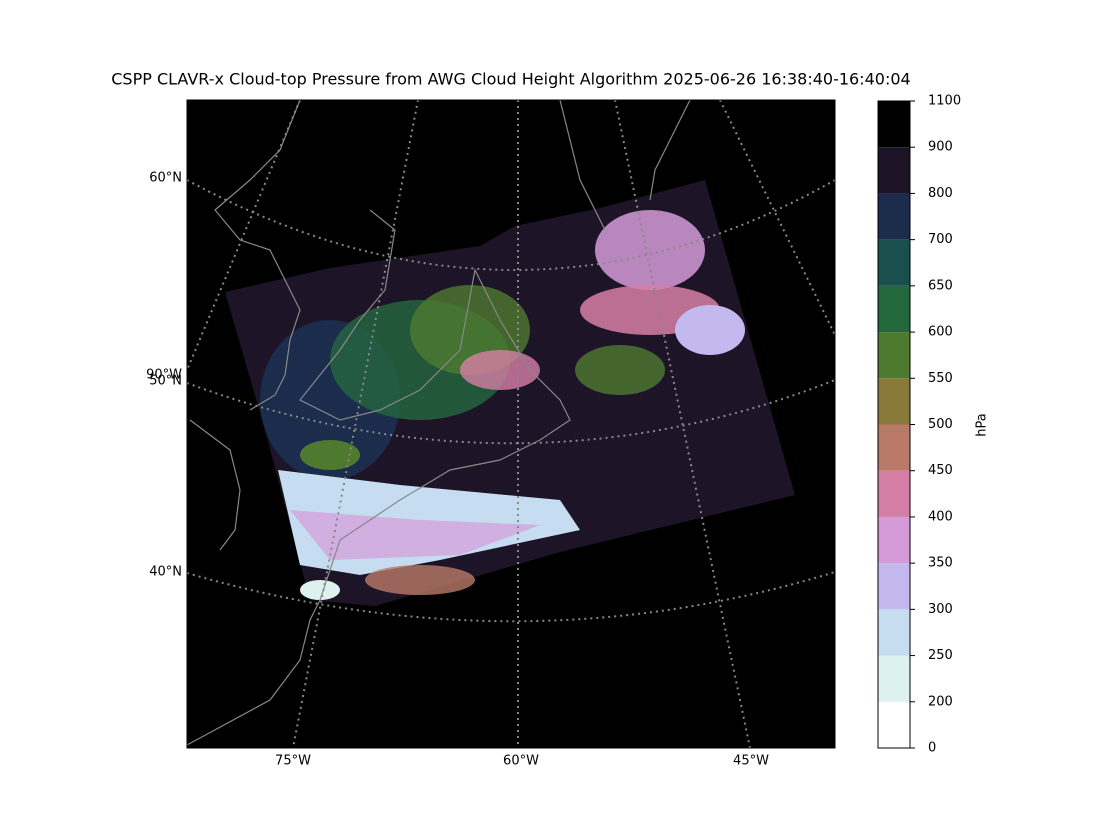 This screenshot has width=1120, height=840. What do you see at coordinates (940, 701) in the screenshot?
I see `colorbar-tick-label: 200` at bounding box center [940, 701].